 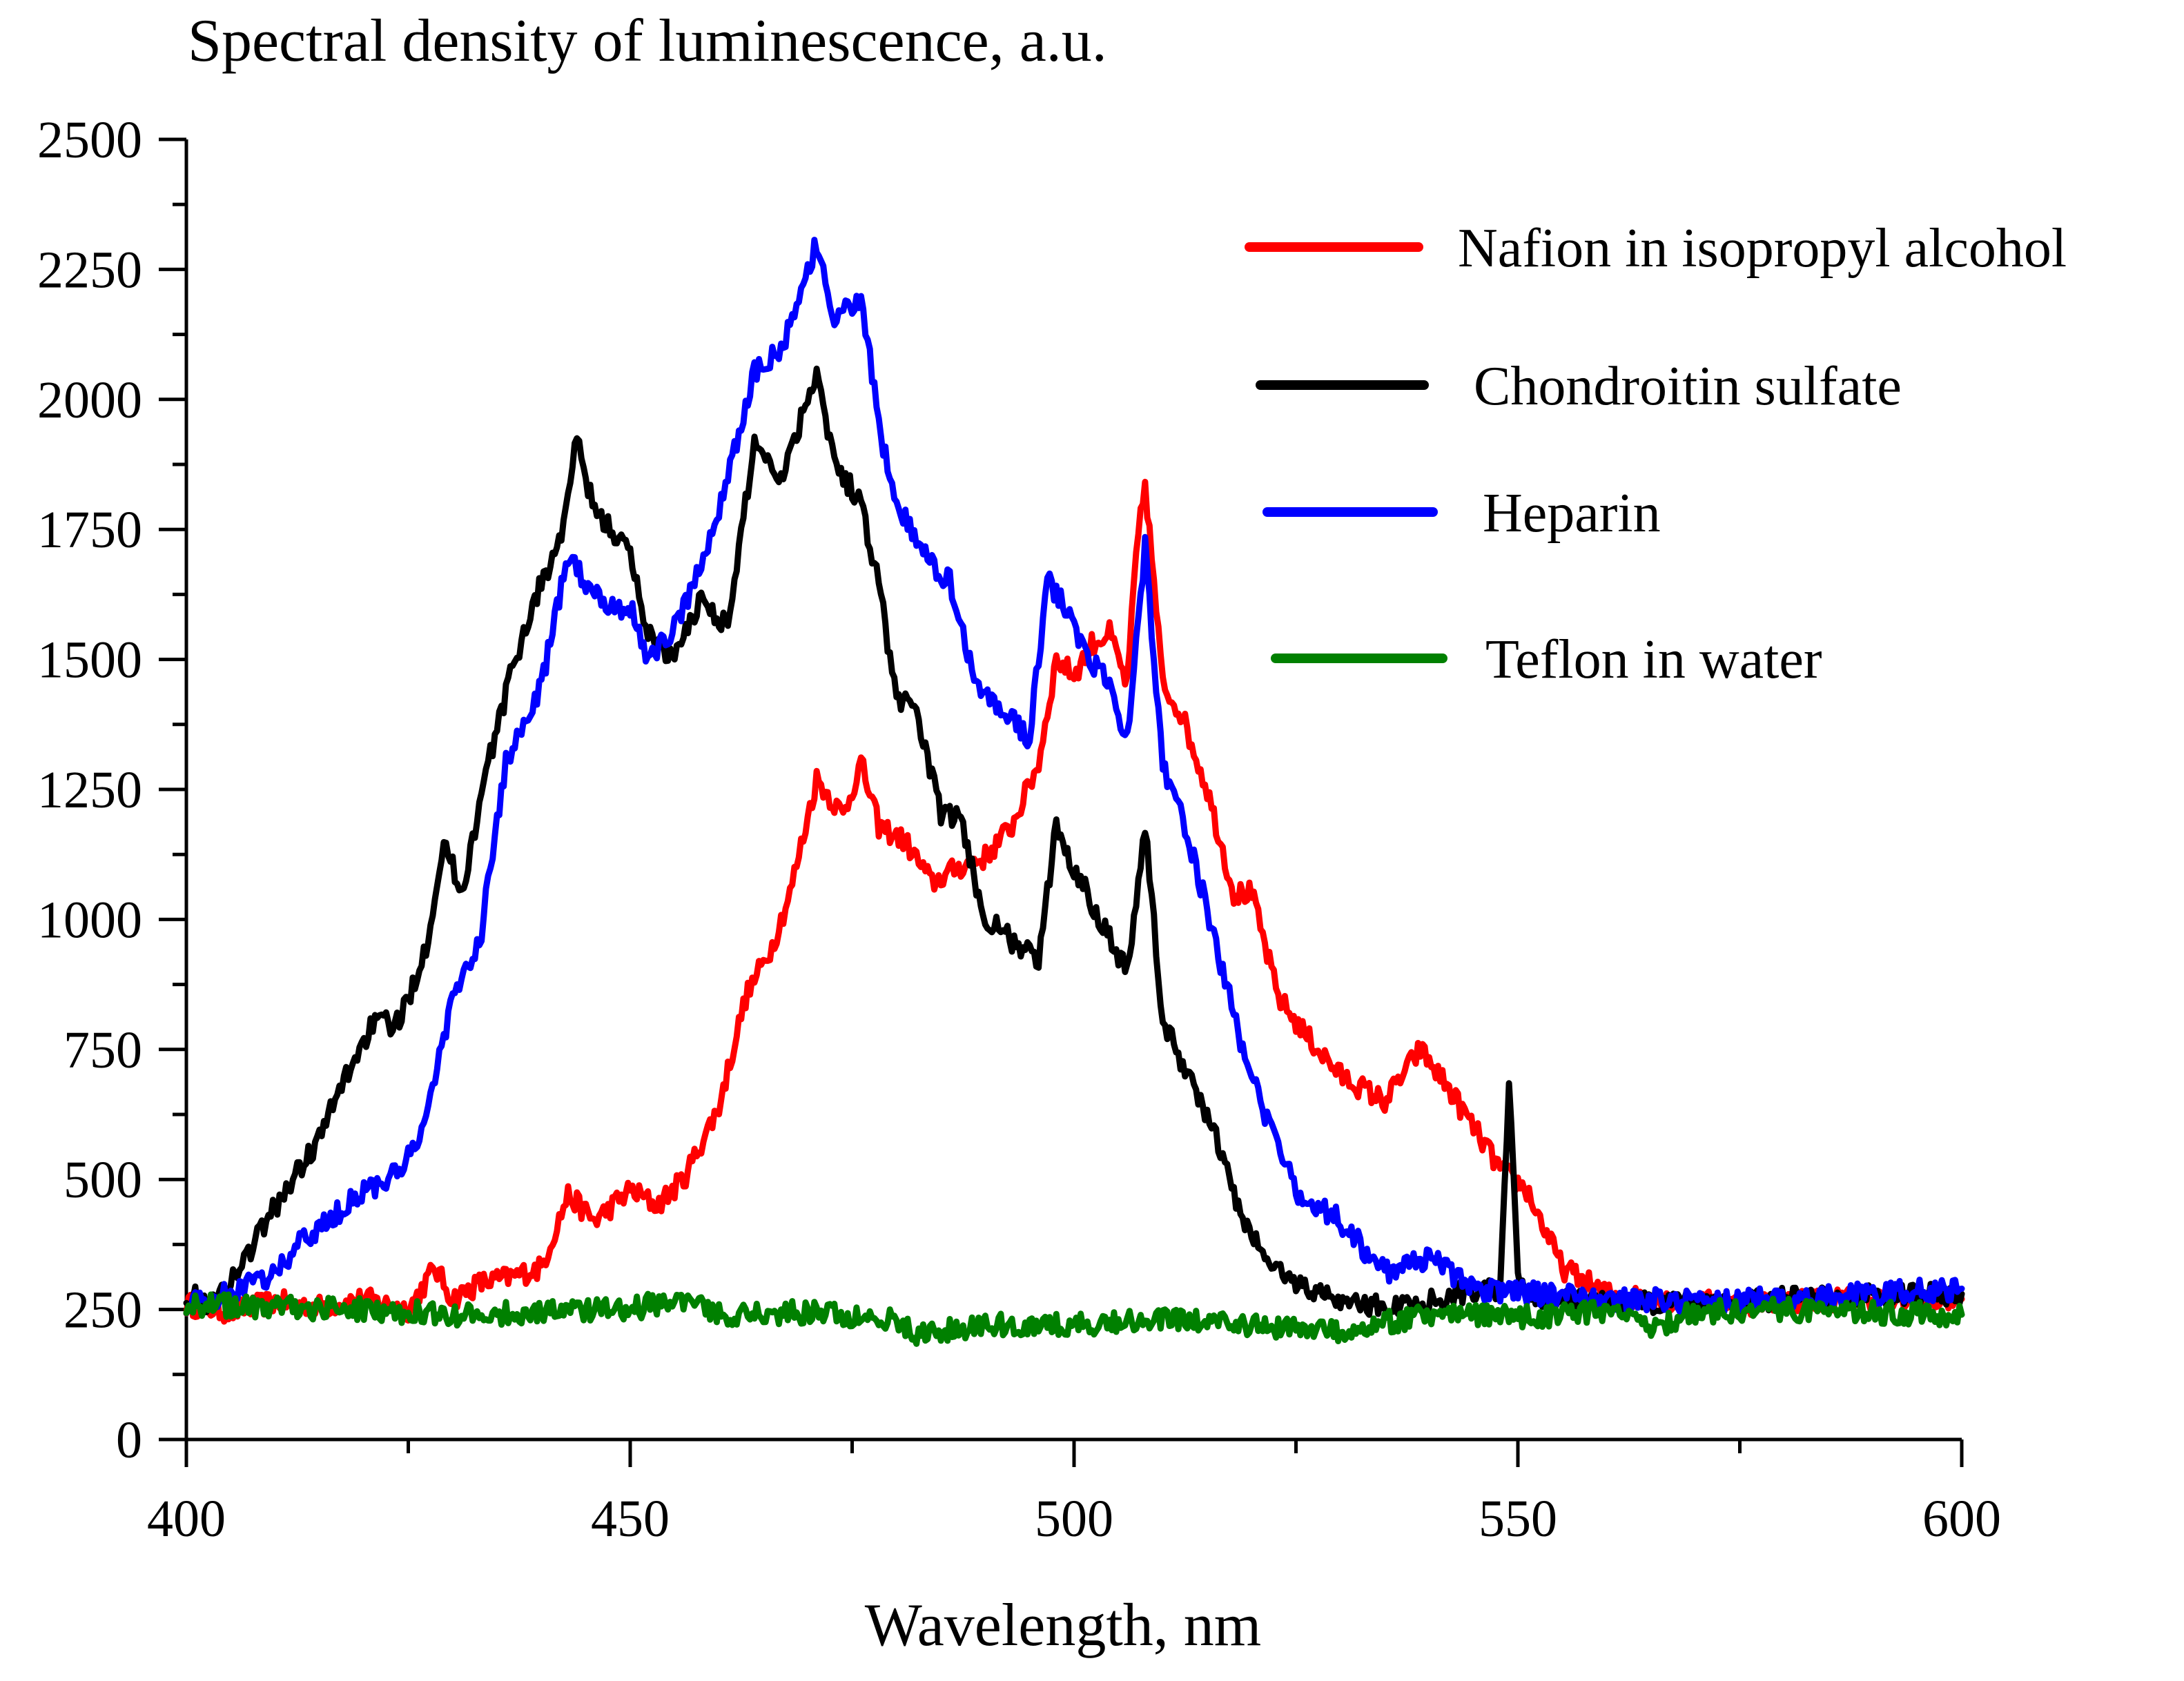 I want to click on y-tick-label: 1500, so click(x=89, y=660).